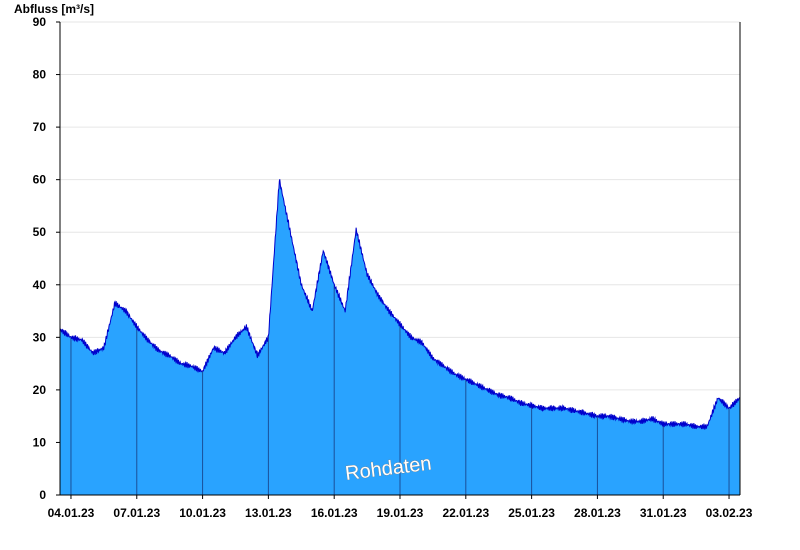 The image size is (800, 550). Describe the element at coordinates (597, 513) in the screenshot. I see `x-tick-label: 28.01.23` at that location.